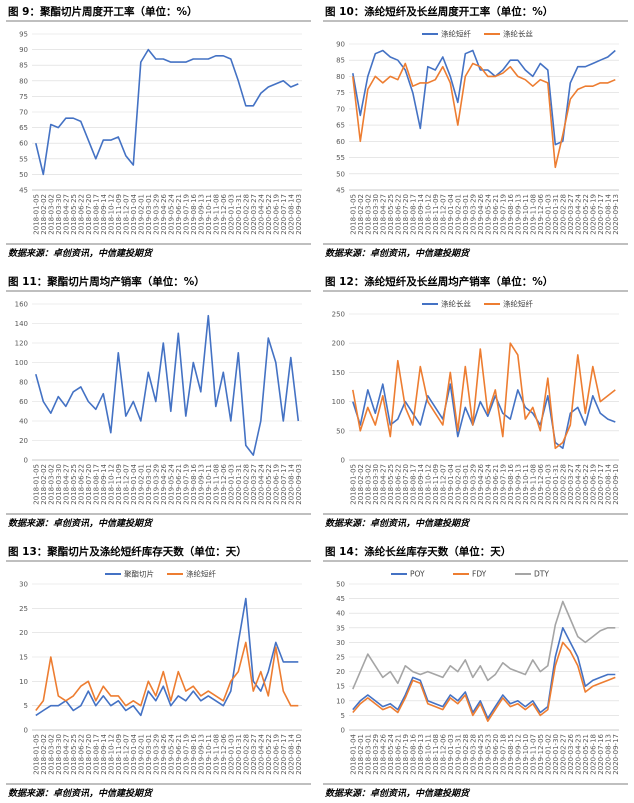 The width and height of the screenshot is (634, 803). What do you see at coordinates (340, 109) in the screenshot?
I see `y-tick-label: 70` at bounding box center [340, 109].